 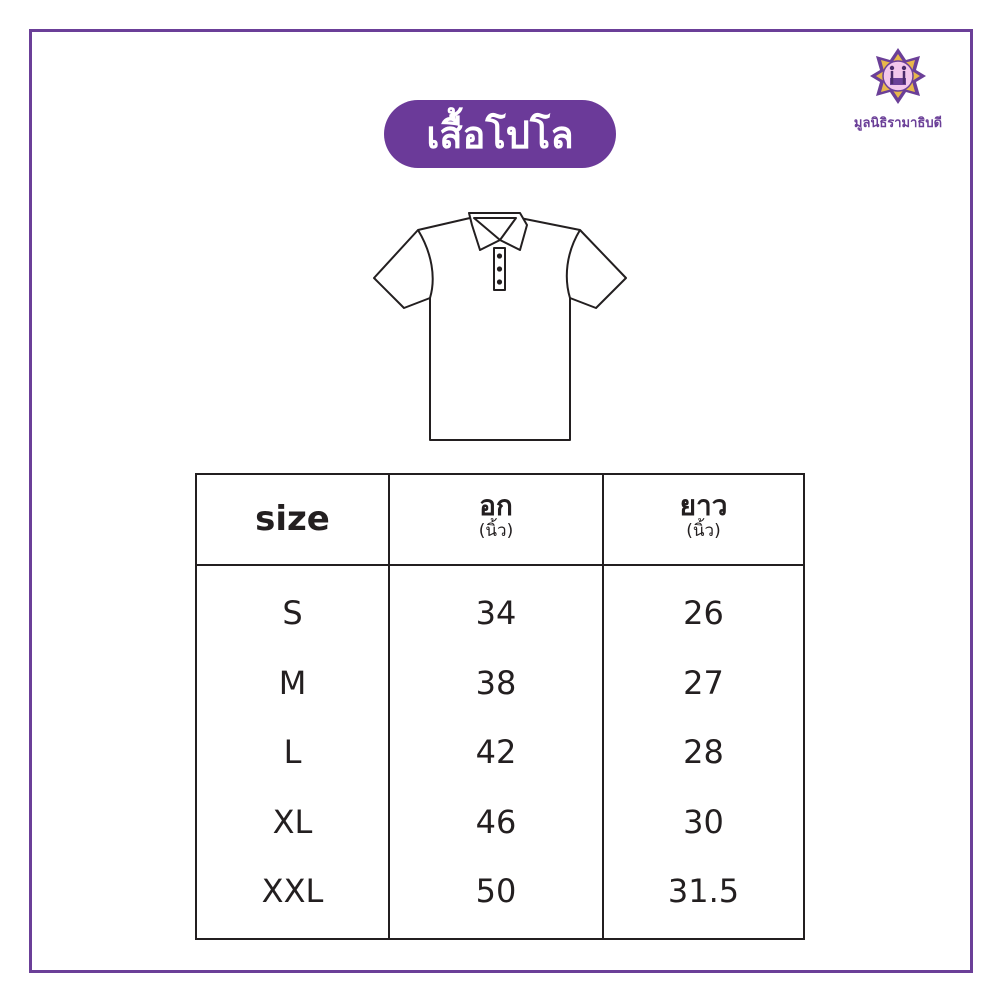 What do you see at coordinates (500, 134) in the screenshot?
I see `page-title: เสื้อโปโล` at bounding box center [500, 134].